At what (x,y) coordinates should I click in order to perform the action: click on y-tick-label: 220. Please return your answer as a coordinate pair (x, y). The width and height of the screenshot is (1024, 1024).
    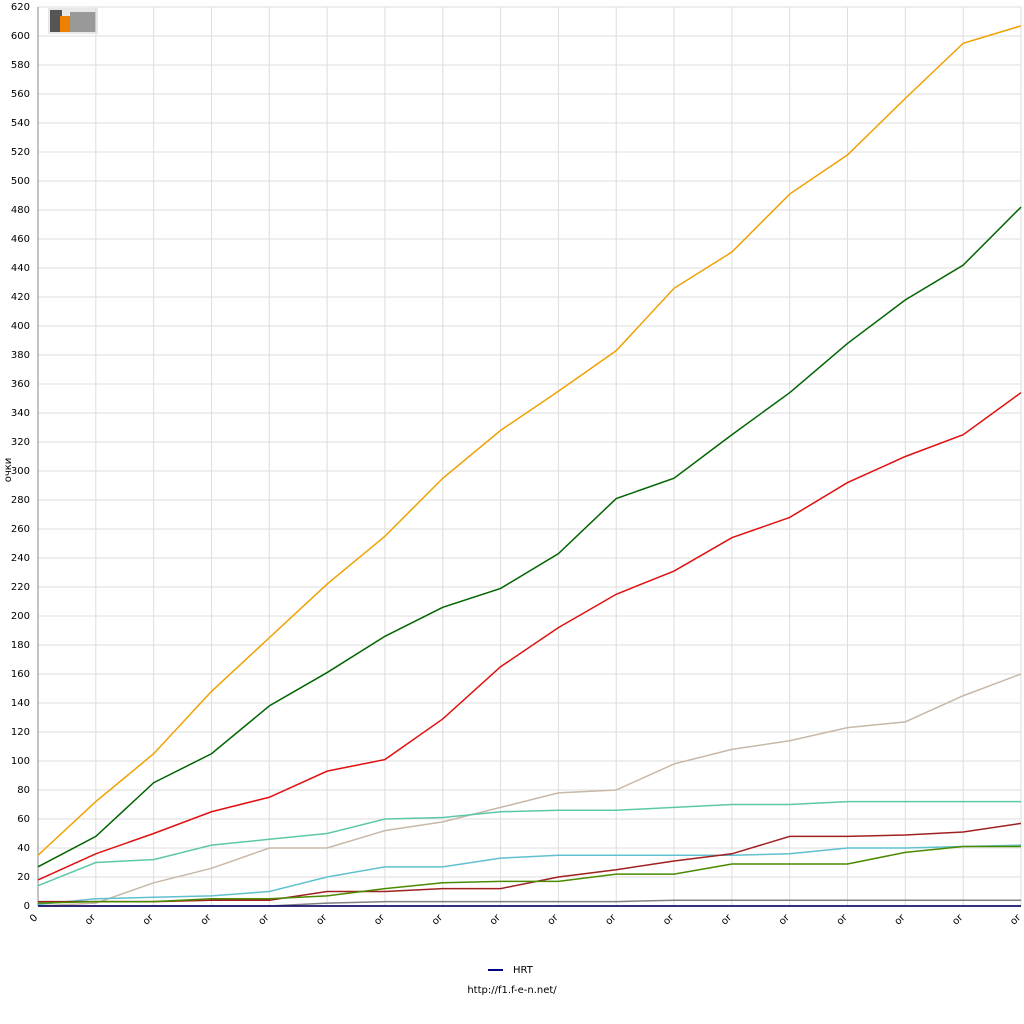
    Looking at the image, I should click on (20, 587).